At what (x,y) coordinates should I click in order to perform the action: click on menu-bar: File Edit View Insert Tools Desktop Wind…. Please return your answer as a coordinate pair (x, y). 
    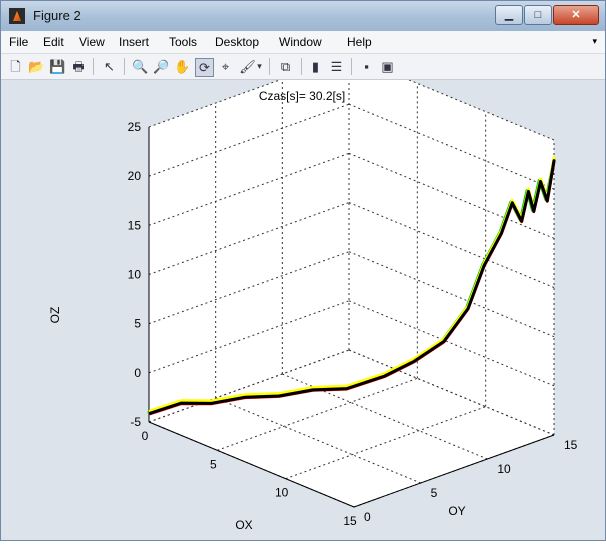
    Looking at the image, I should click on (303, 42).